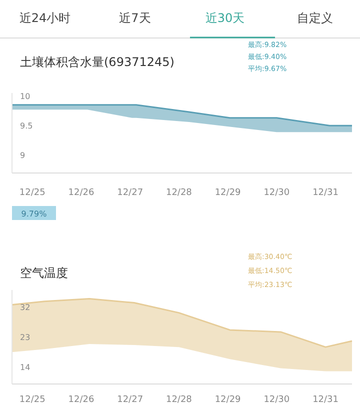  I want to click on y-tick-label: 9, so click(23, 155).